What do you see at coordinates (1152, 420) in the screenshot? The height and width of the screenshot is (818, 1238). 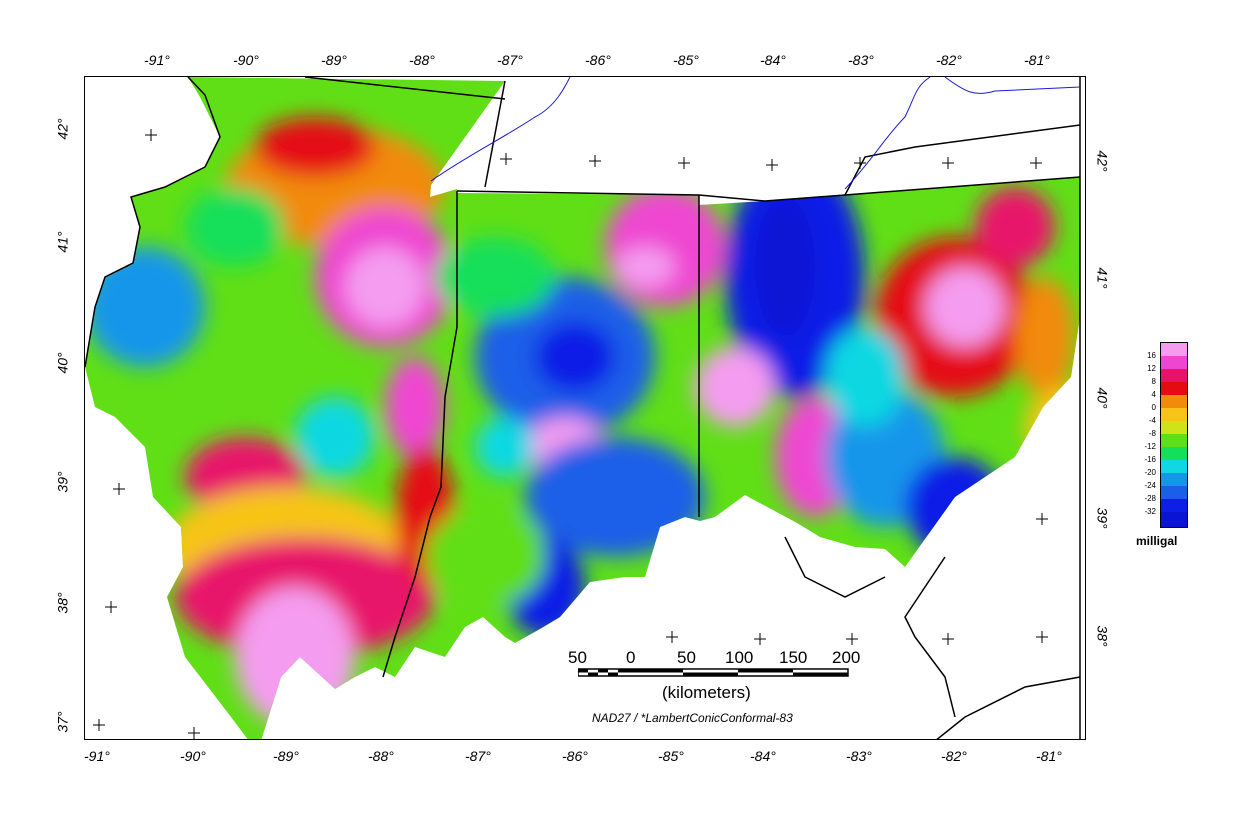 I see `legend-label: -4` at bounding box center [1152, 420].